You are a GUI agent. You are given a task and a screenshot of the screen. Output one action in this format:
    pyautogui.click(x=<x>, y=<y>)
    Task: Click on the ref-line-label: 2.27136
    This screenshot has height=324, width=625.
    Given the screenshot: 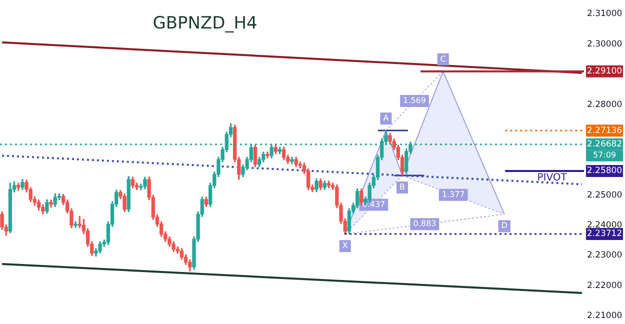 What is the action you would take?
    pyautogui.click(x=604, y=131)
    